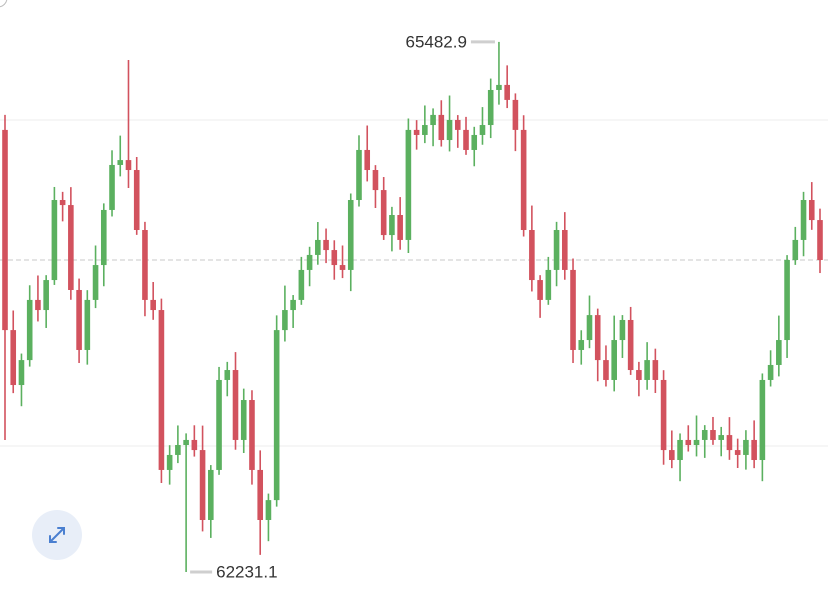 This screenshot has width=828, height=594. What do you see at coordinates (246, 571) in the screenshot?
I see `min-label: 62231.1` at bounding box center [246, 571].